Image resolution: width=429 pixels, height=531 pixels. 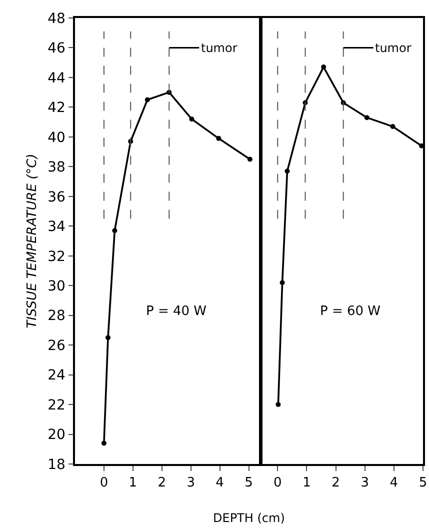 What do you see at coordinates (57, 286) in the screenshot?
I see `y-tick-label: 30` at bounding box center [57, 286].